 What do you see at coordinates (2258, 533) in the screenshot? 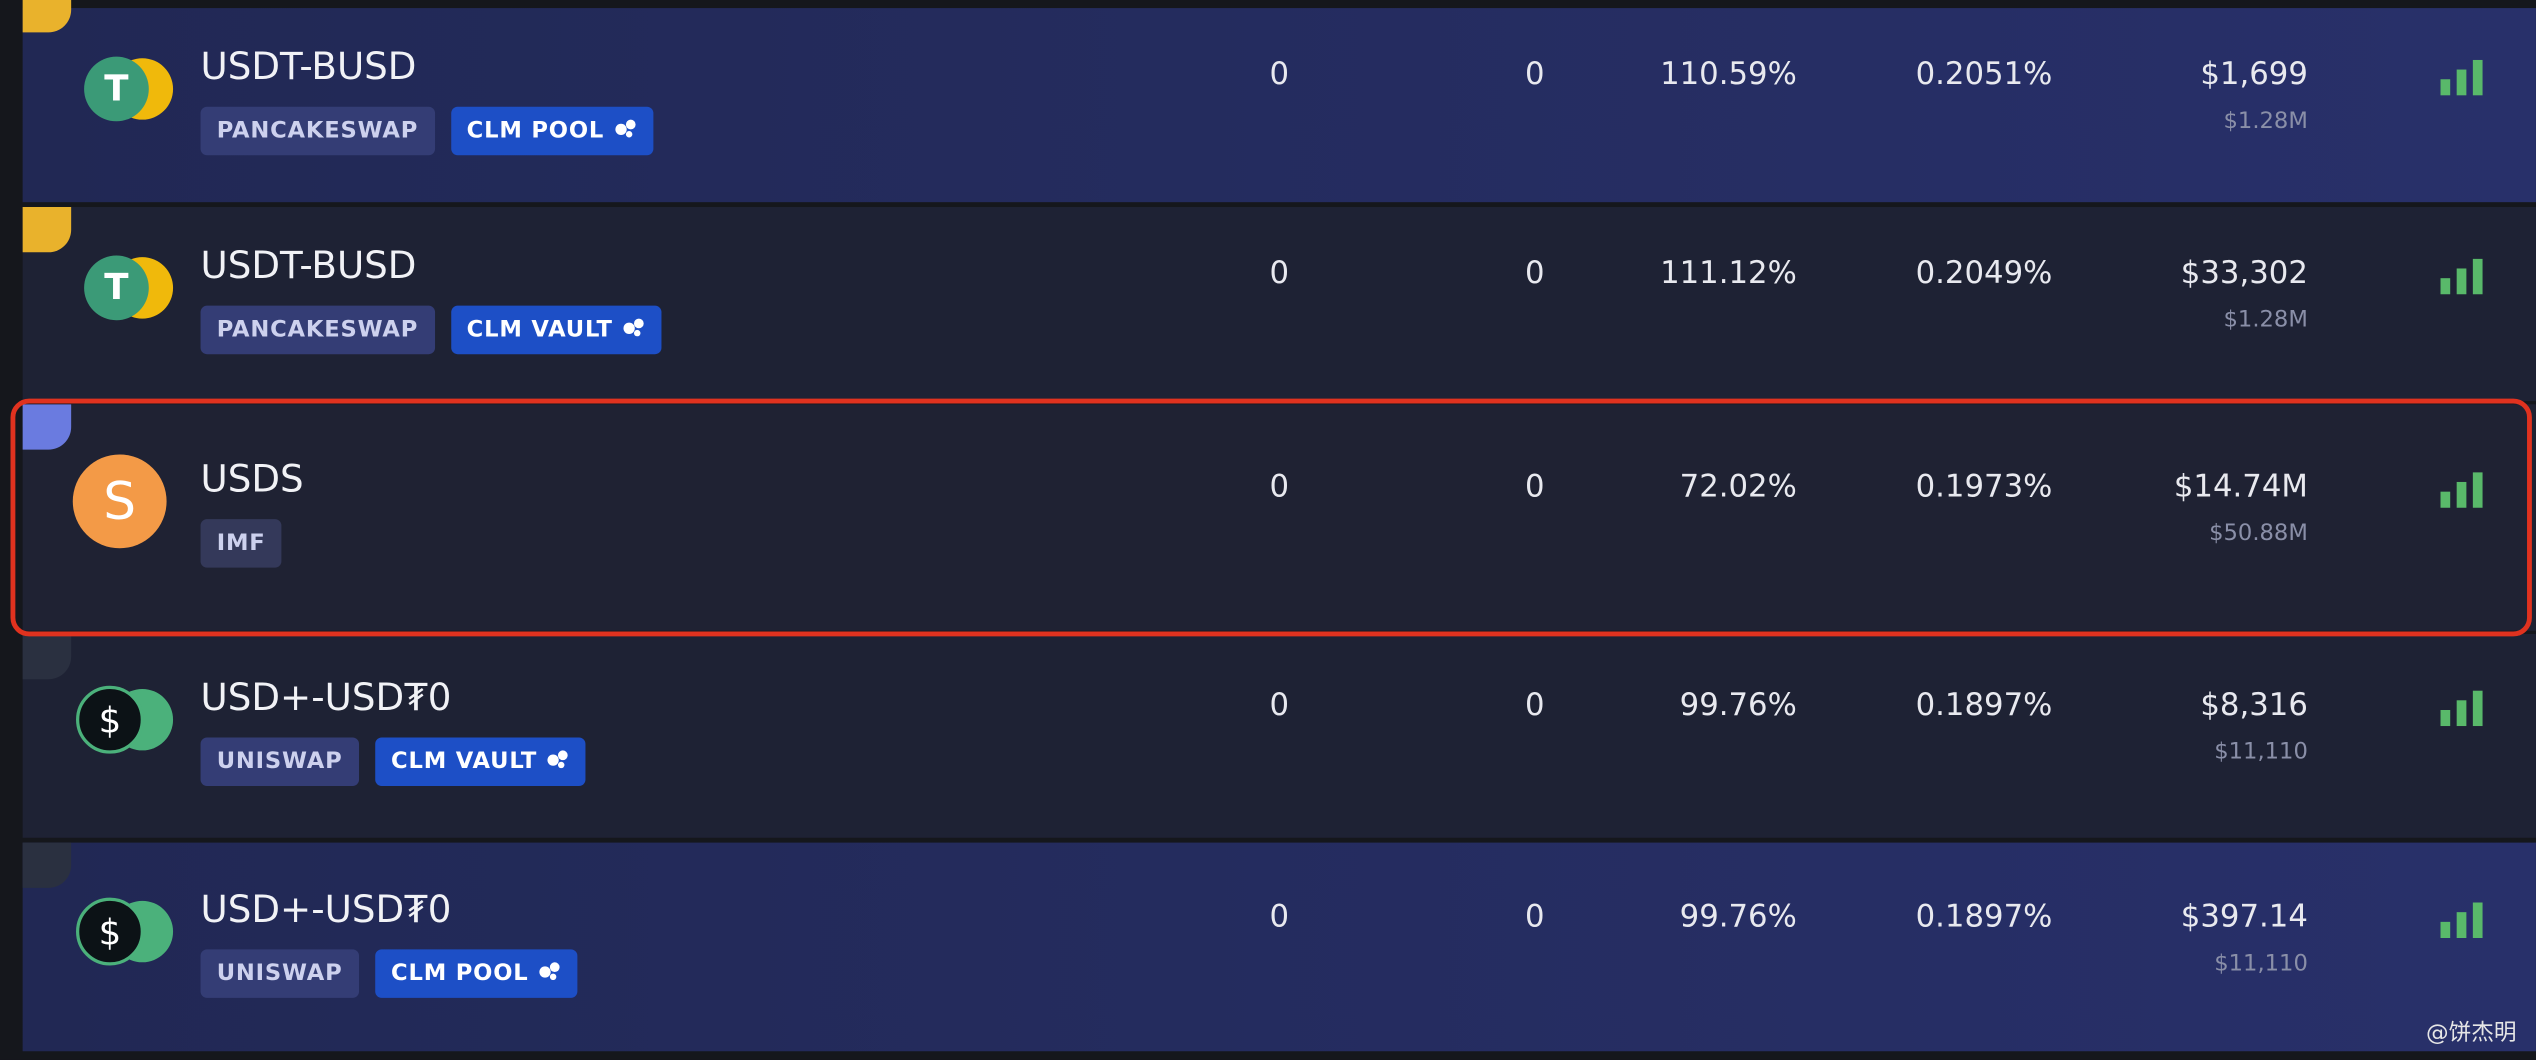
I see `tvl-sub: $50.88M` at bounding box center [2258, 533].